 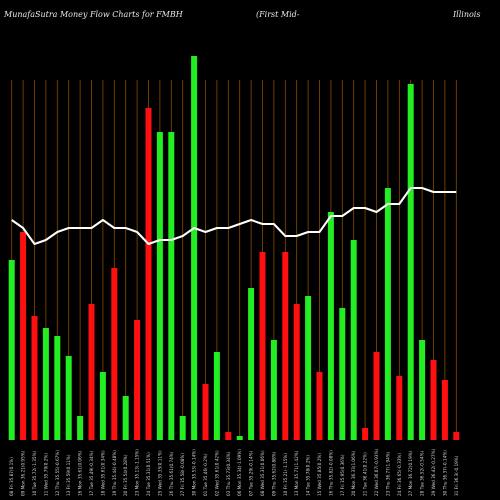 I want to click on x-tick-label: 16 Thu 35.82(-0.08%), so click(x=330, y=473).